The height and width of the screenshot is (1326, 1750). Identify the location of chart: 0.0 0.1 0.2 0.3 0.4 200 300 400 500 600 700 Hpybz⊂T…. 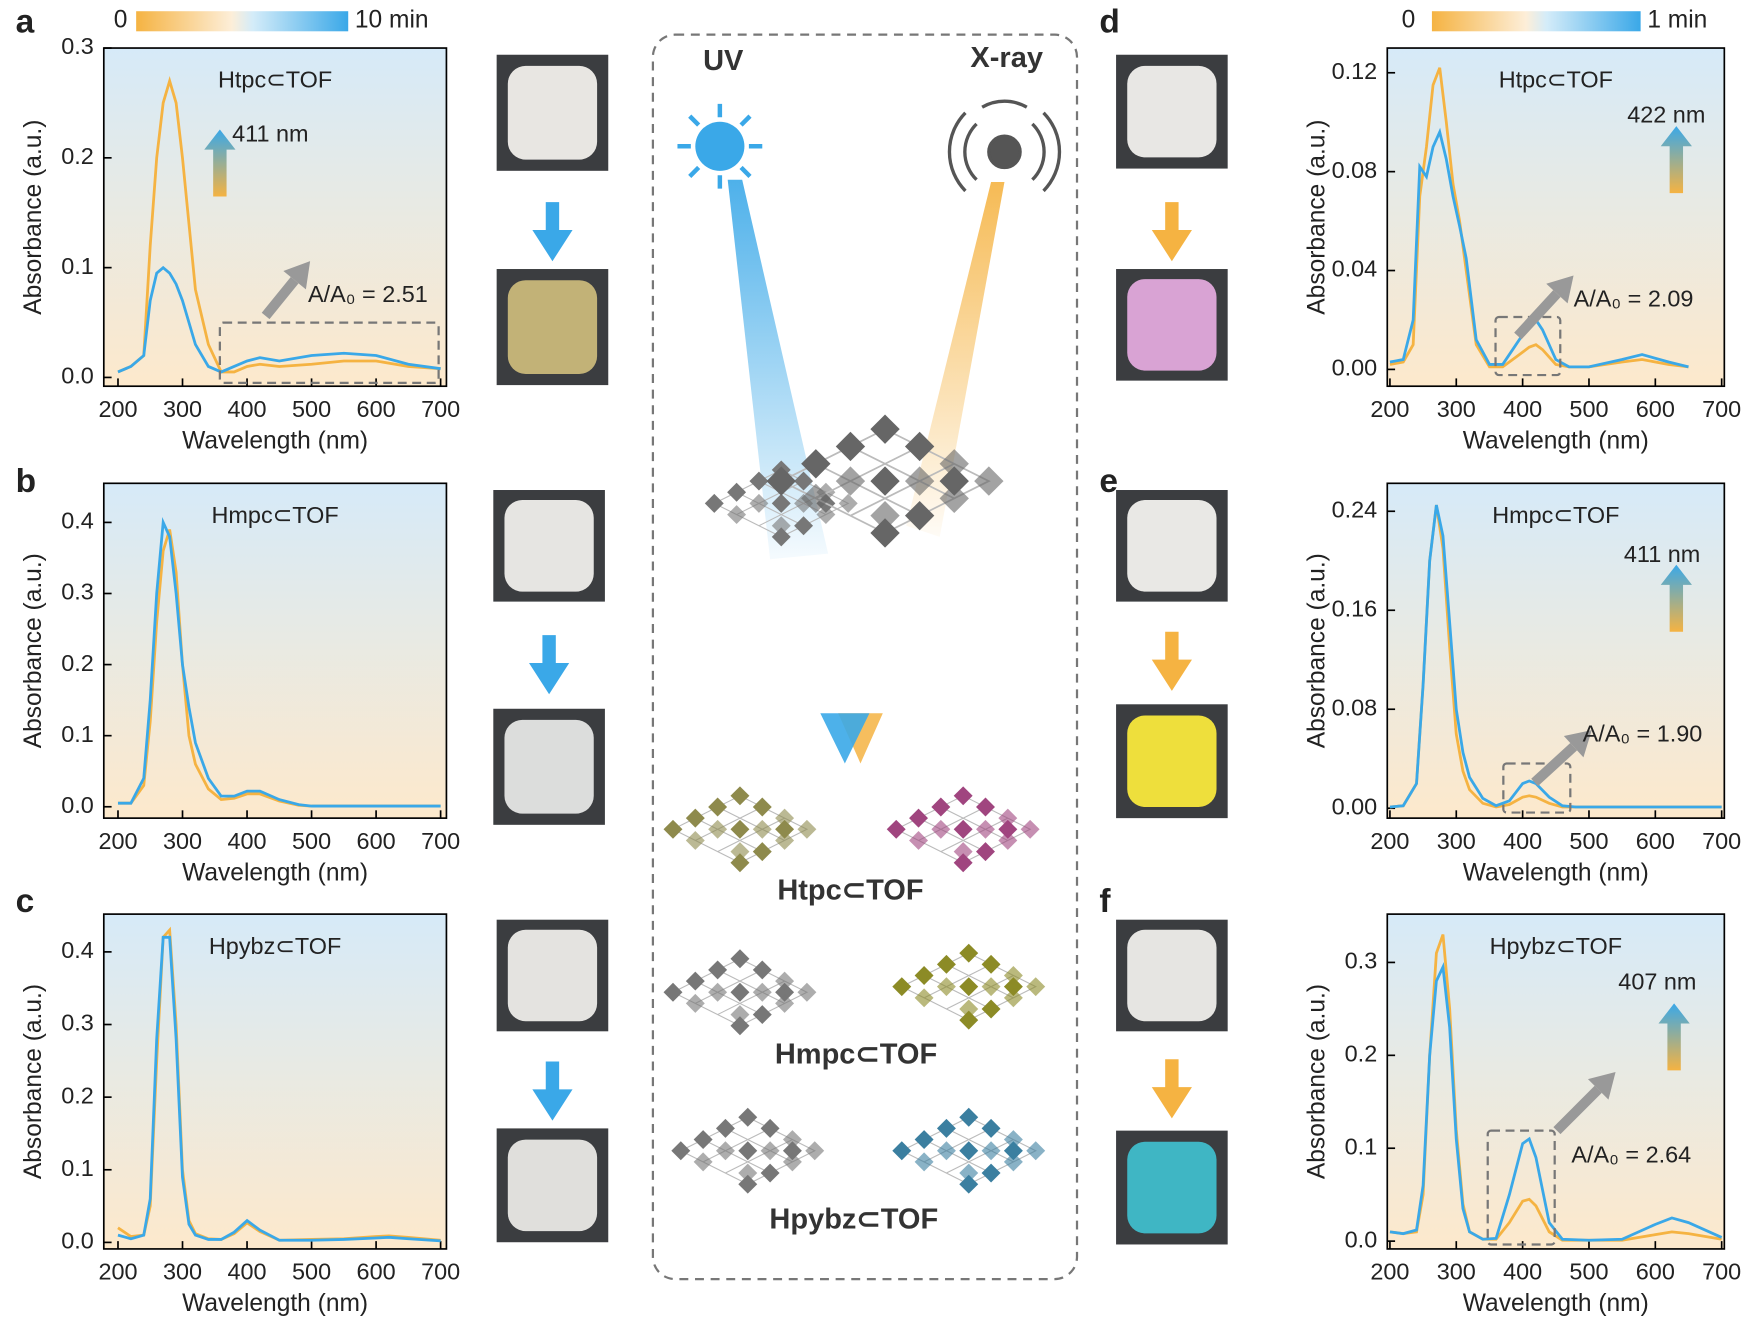
(238, 1100).